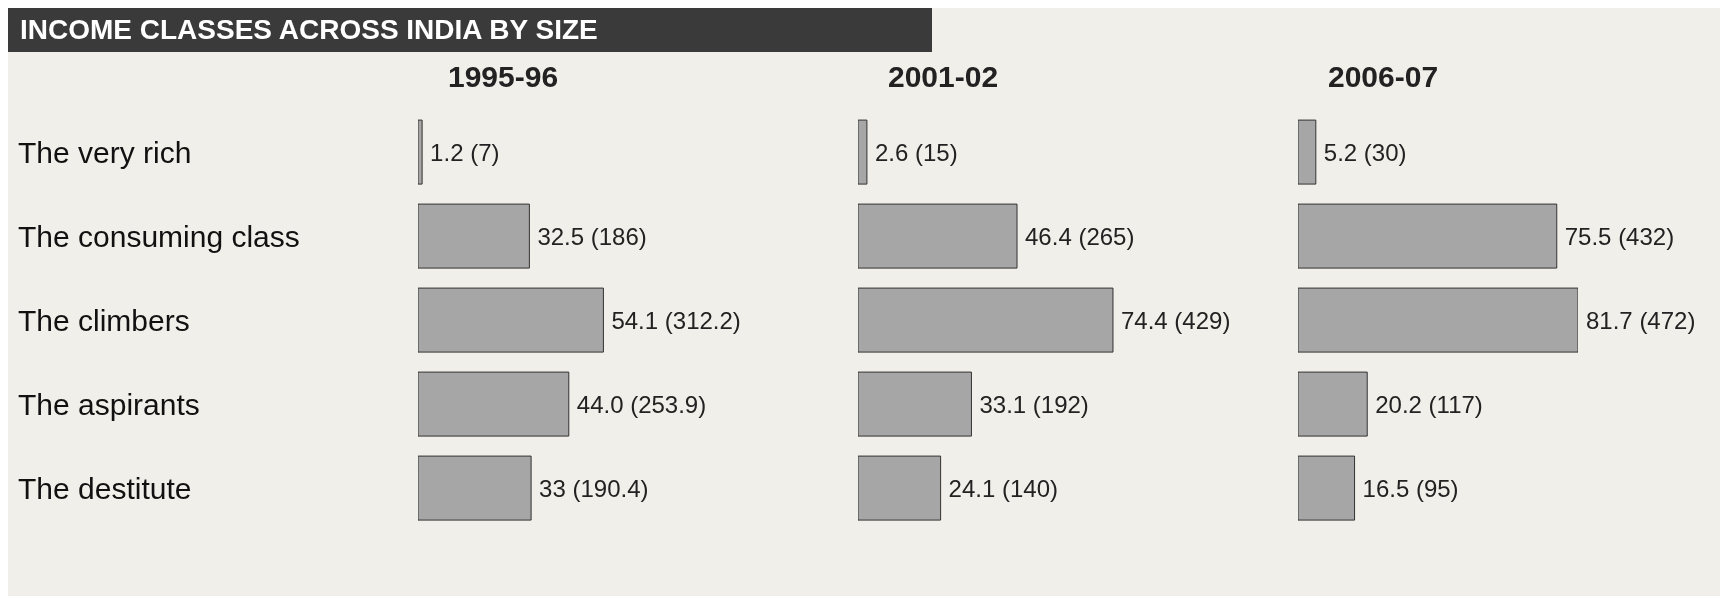 Image resolution: width=1728 pixels, height=604 pixels. What do you see at coordinates (1365, 152) in the screenshot?
I see `data-label: 5.2 (30)` at bounding box center [1365, 152].